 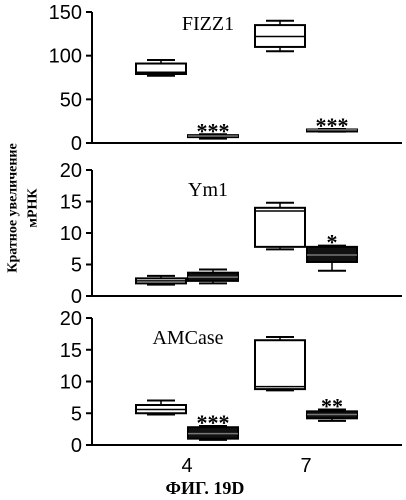 What do you see at coordinates (305, 466) in the screenshot?
I see `x-tick-label: 7` at bounding box center [305, 466].